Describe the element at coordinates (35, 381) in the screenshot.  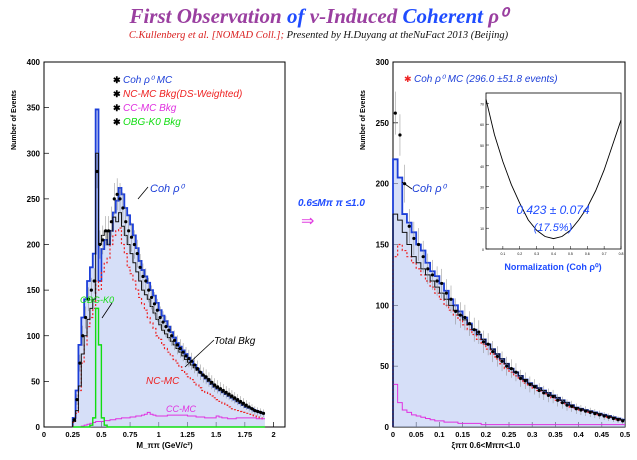
I see `y-tick-label: 50` at that location.